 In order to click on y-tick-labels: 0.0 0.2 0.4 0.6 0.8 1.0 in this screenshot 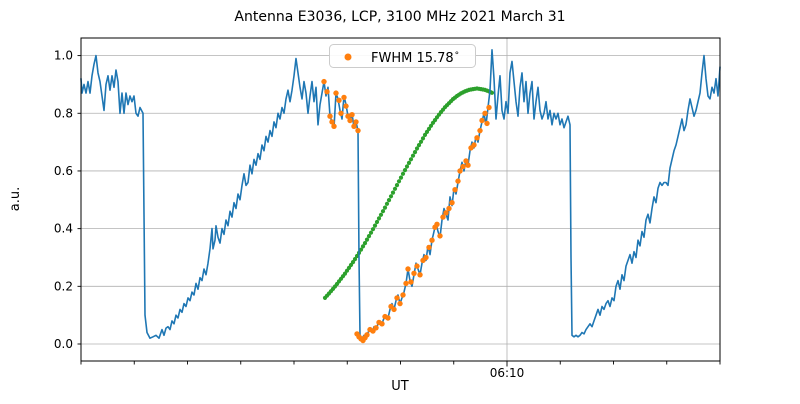, I will do `click(63, 200)`.